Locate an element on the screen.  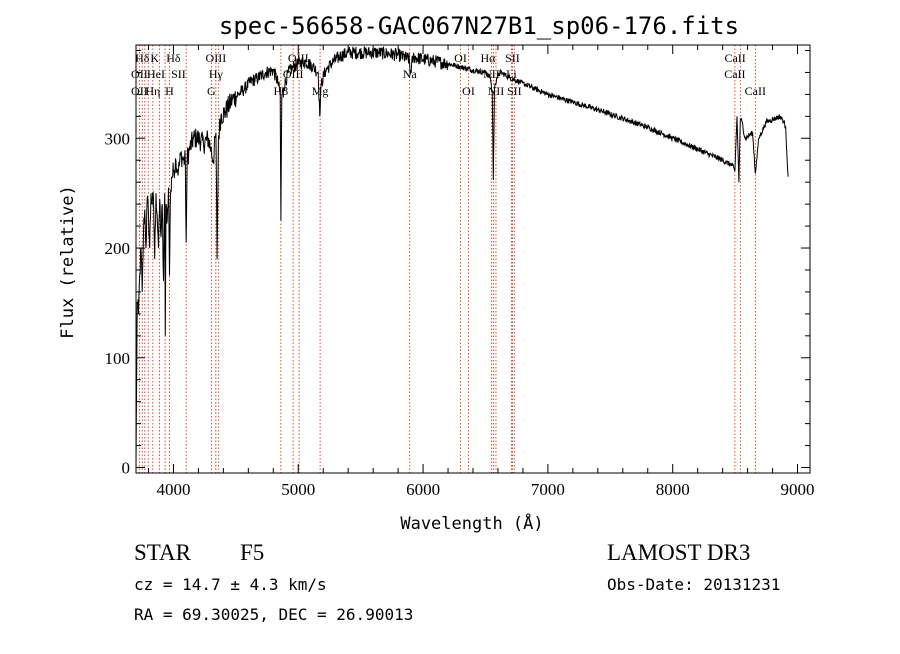
line-id-label: Hα is located at coordinates (489, 58).